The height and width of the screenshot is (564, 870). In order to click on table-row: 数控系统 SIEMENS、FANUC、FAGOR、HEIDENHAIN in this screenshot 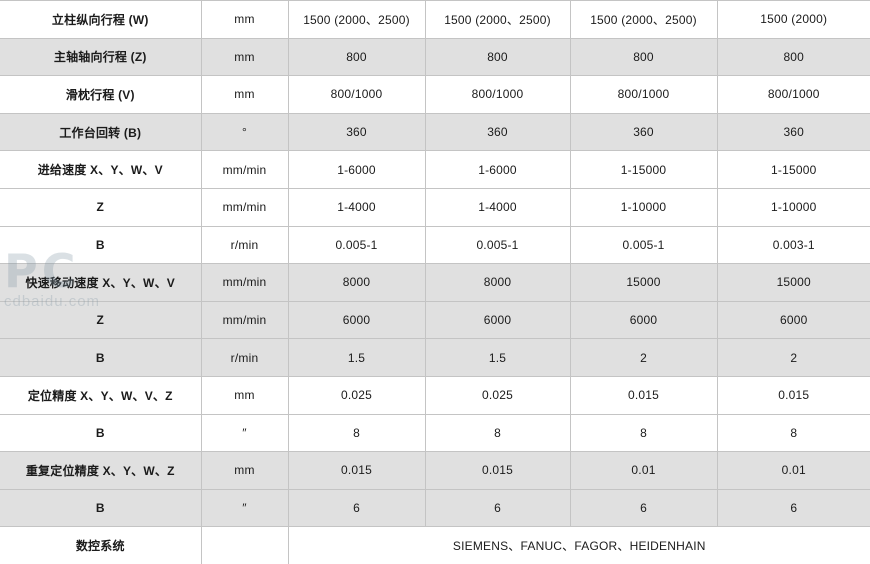, I will do `click(435, 545)`.